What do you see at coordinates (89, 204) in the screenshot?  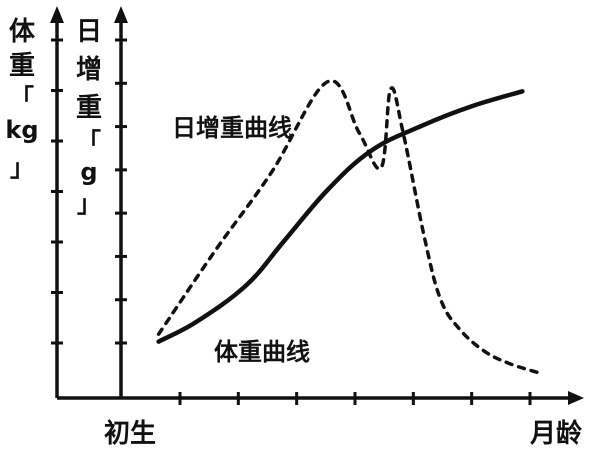 I see `y-axis-gain-label-char-5: 」` at bounding box center [89, 204].